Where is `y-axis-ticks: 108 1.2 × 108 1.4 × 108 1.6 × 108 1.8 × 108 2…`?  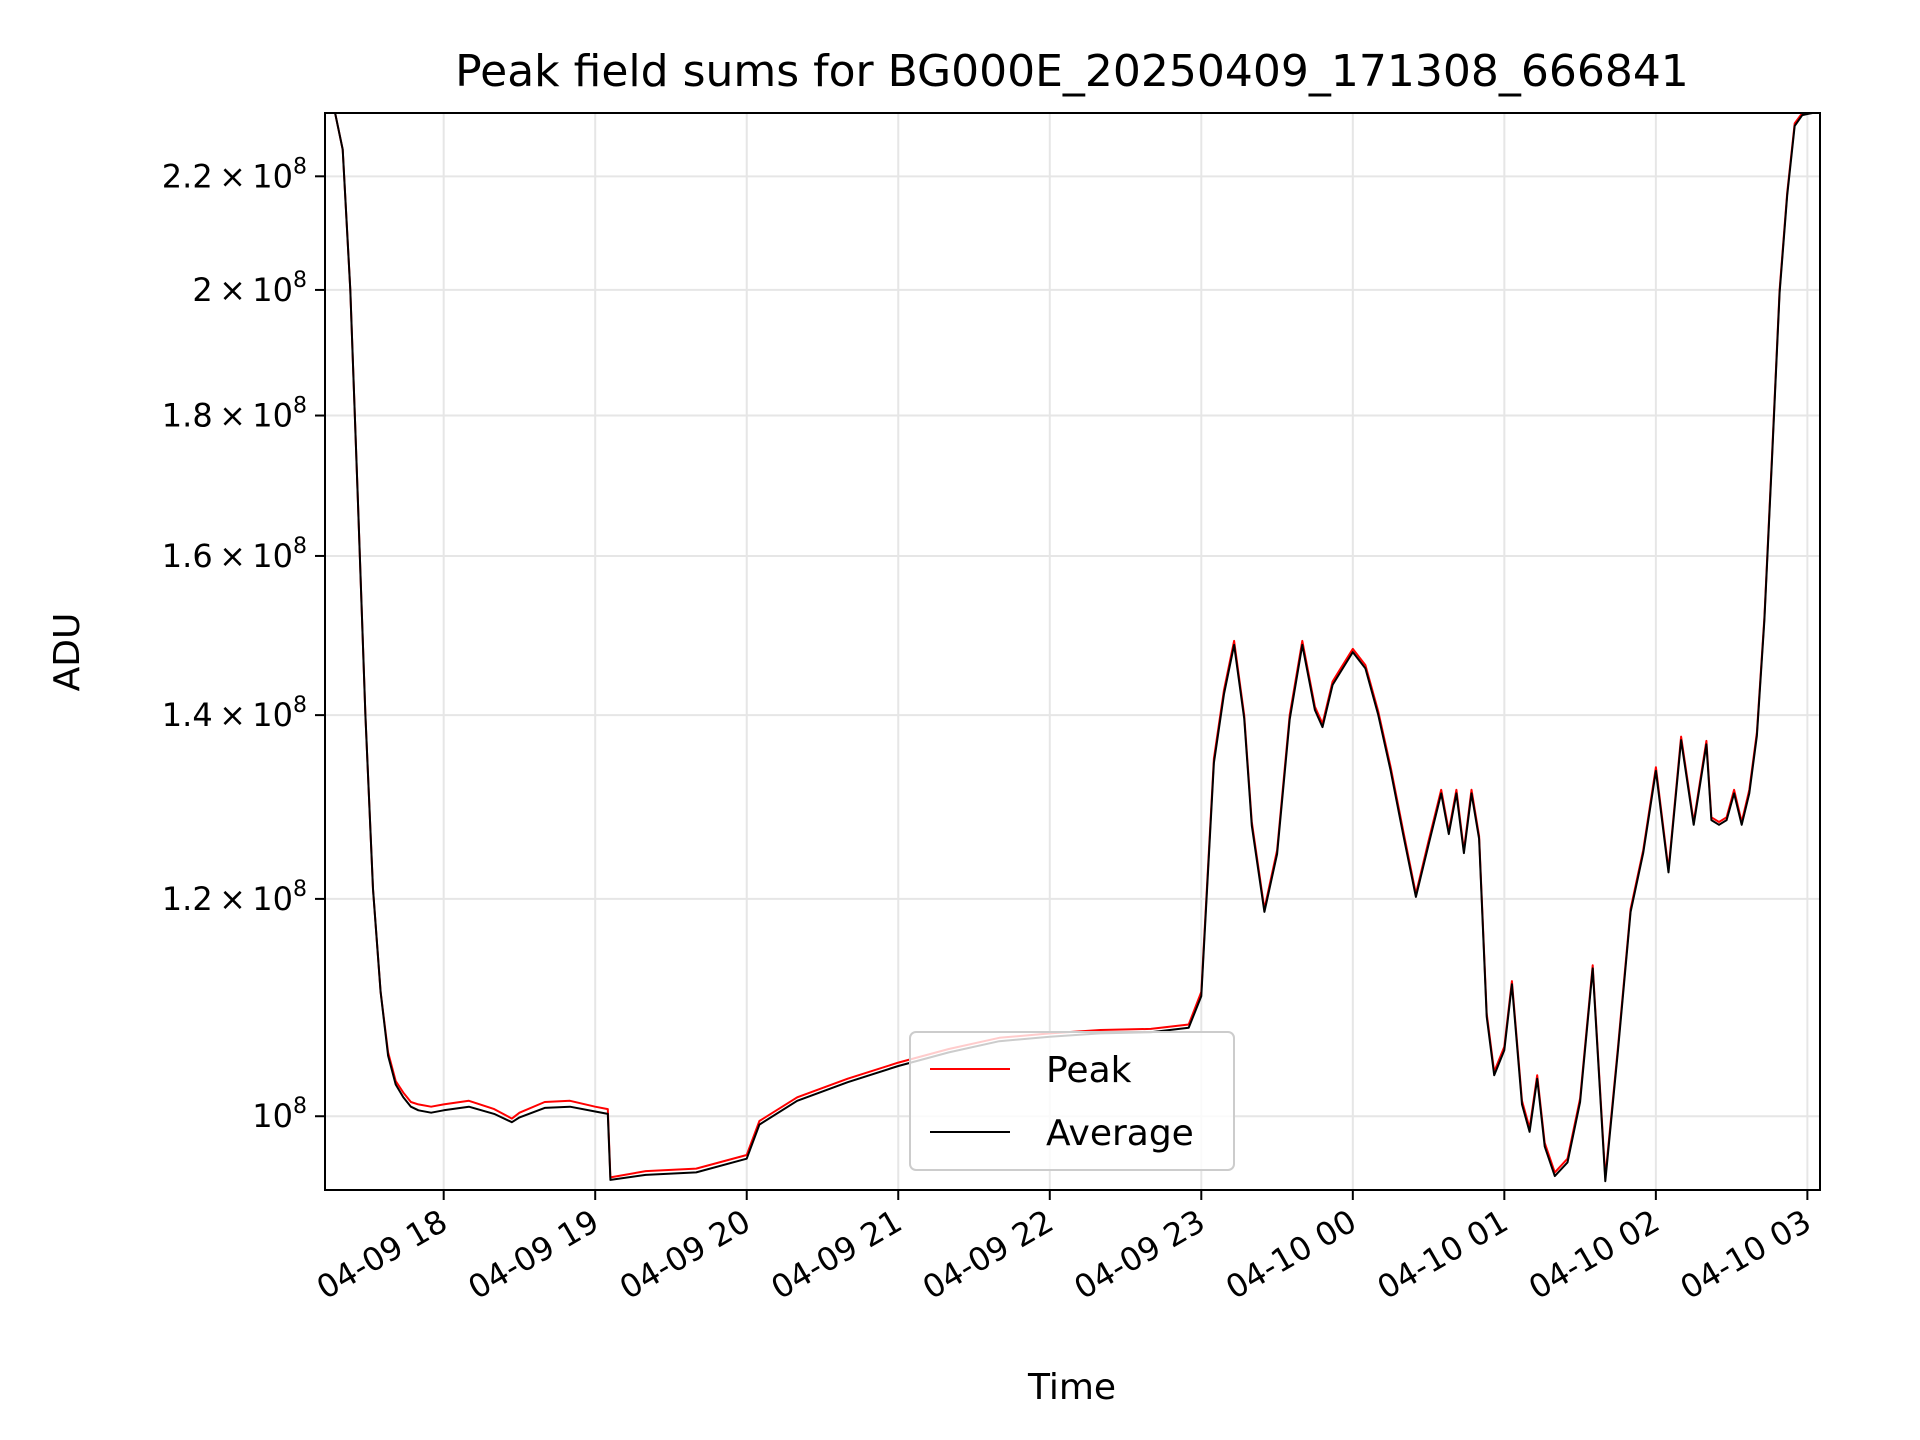 y-axis-ticks: 108 1.2 × 108 1.4 × 108 1.6 × 108 1.8 × 108 2… is located at coordinates (243, 644).